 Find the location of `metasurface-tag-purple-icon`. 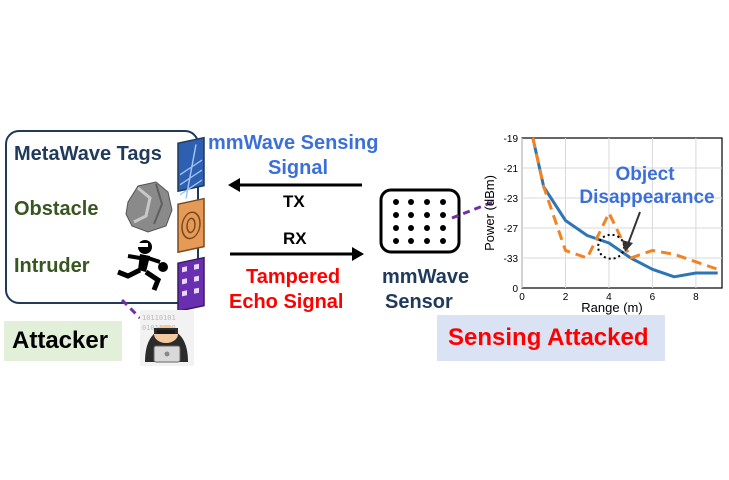

metasurface-tag-purple-icon is located at coordinates (191, 284).